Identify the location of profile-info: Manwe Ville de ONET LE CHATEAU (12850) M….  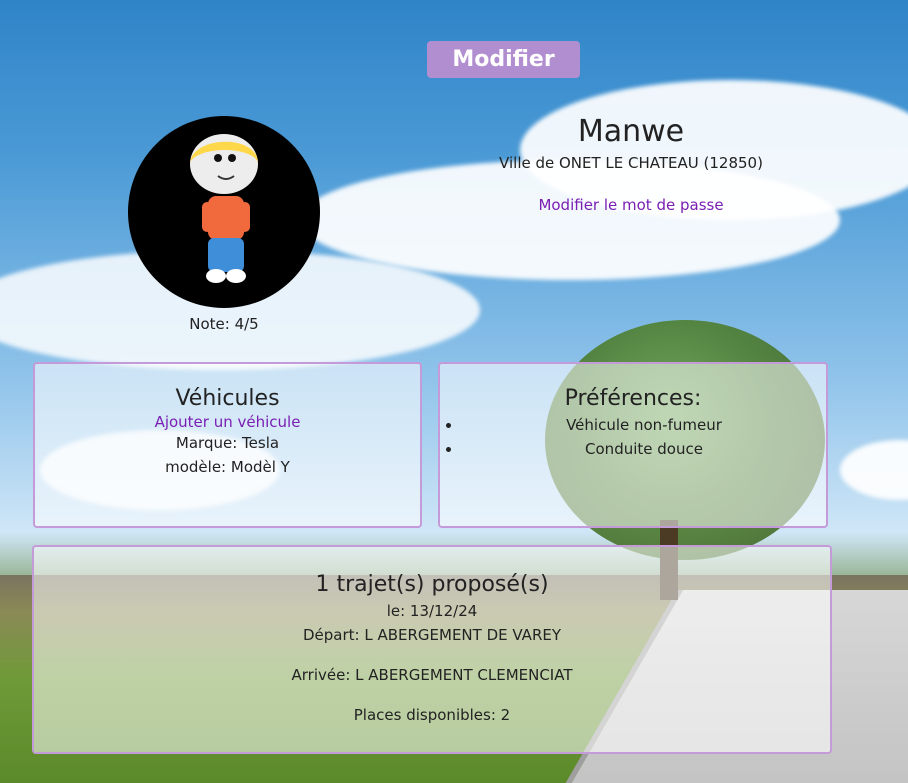
(631, 163).